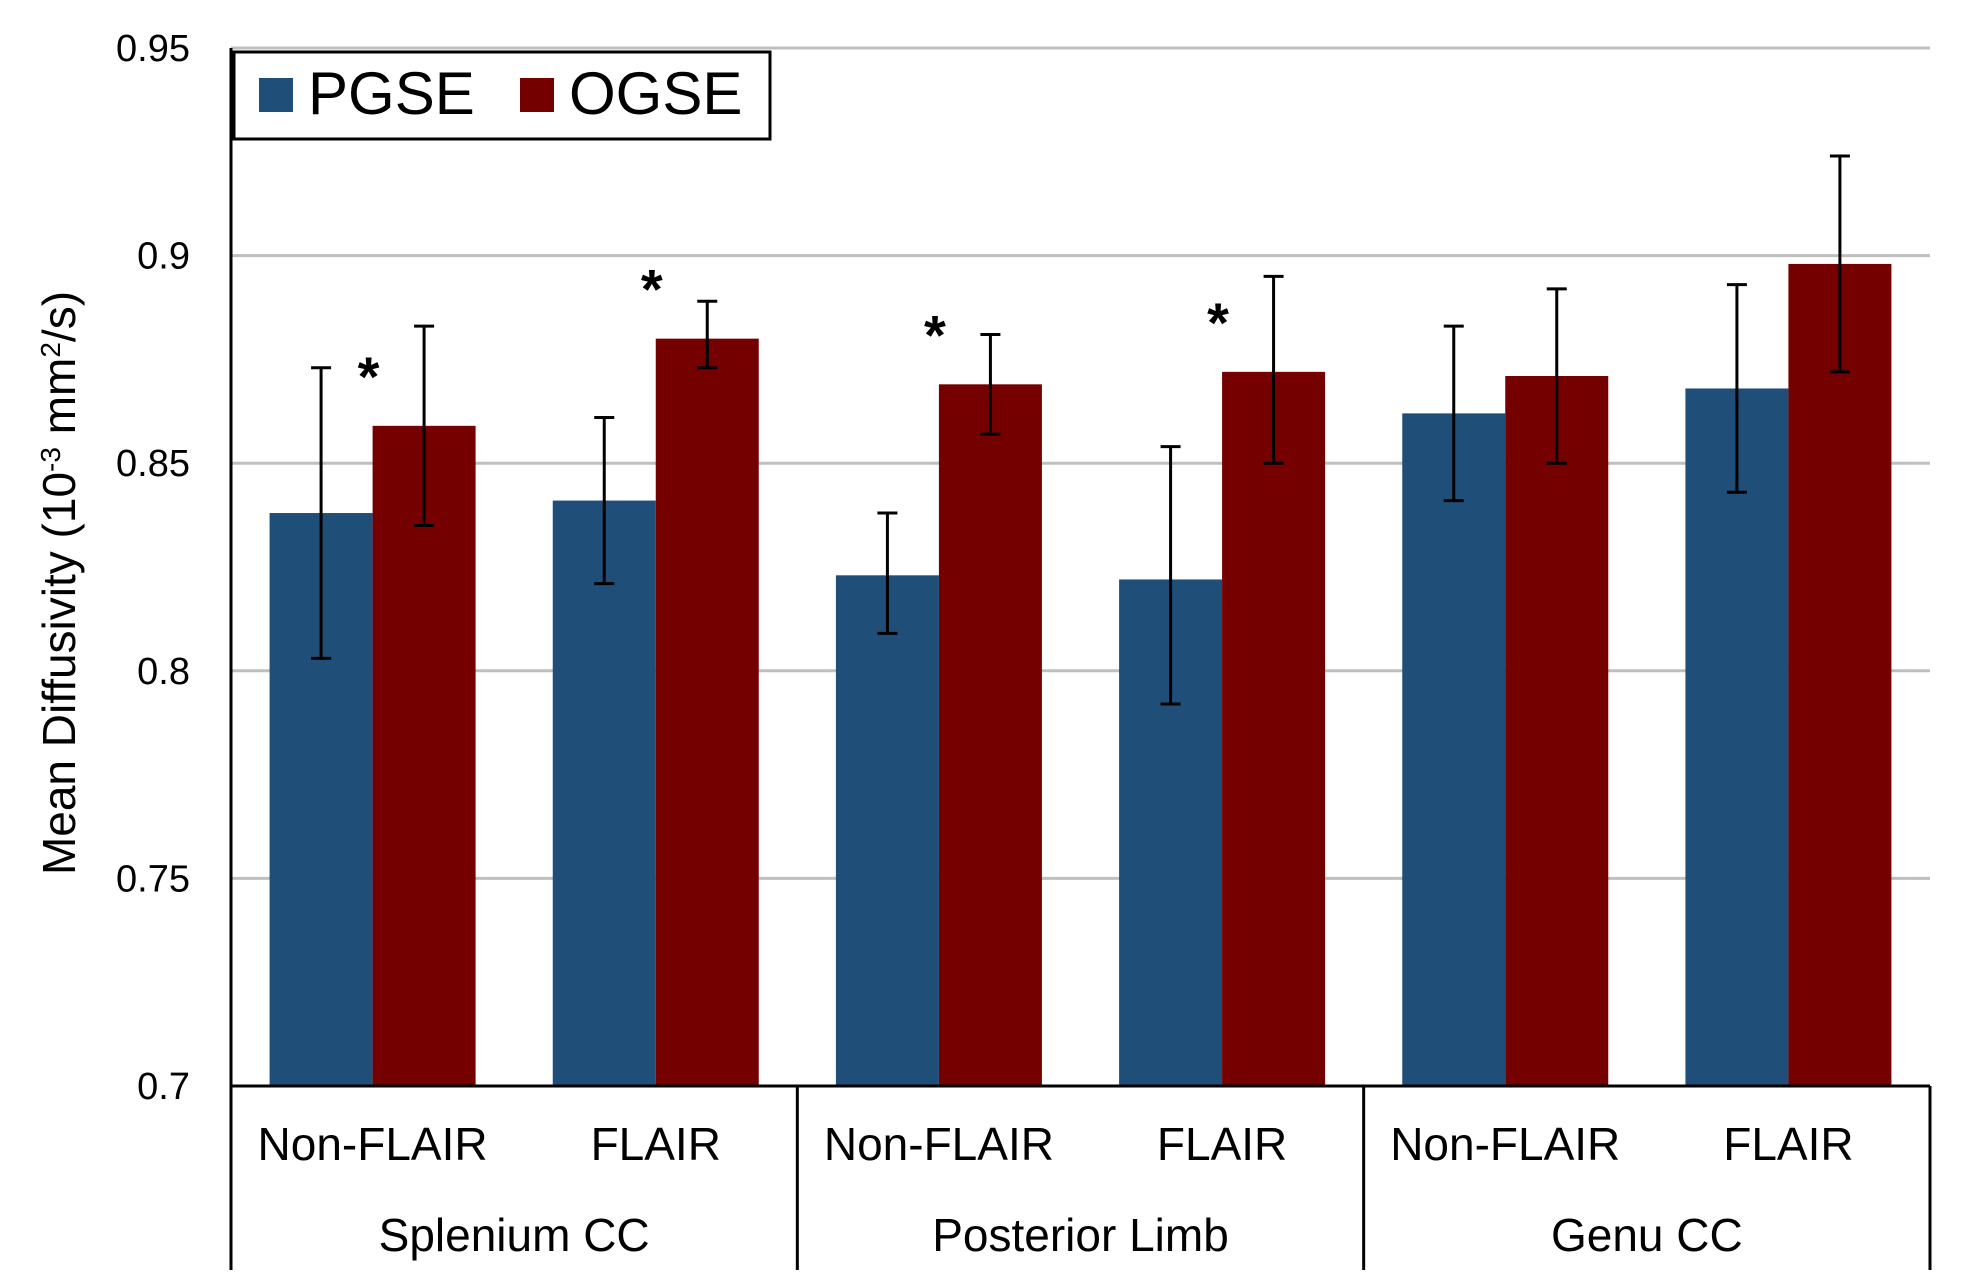  I want to click on legend: PGSE OGSE, so click(502, 95).